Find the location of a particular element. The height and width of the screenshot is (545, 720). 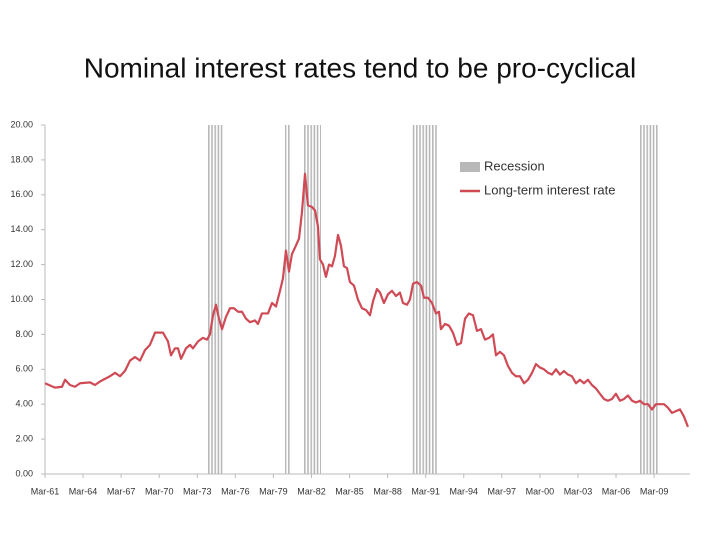

x-tick-label: Mar-76 is located at coordinates (235, 491).